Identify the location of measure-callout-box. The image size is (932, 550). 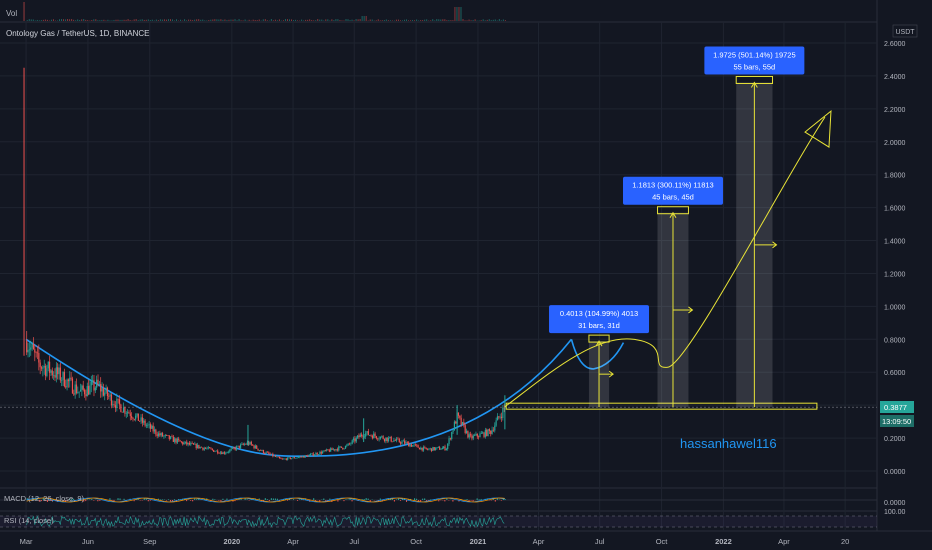
(599, 319).